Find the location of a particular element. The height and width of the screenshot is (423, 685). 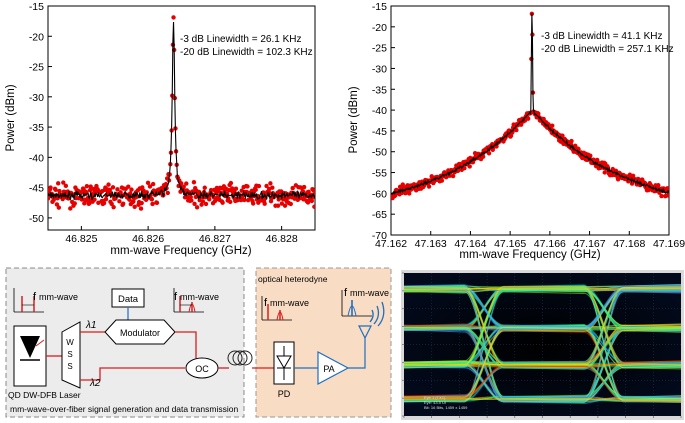

chart-1-xlabel: mm-wave Frequency (GHz) is located at coordinates (180, 251).